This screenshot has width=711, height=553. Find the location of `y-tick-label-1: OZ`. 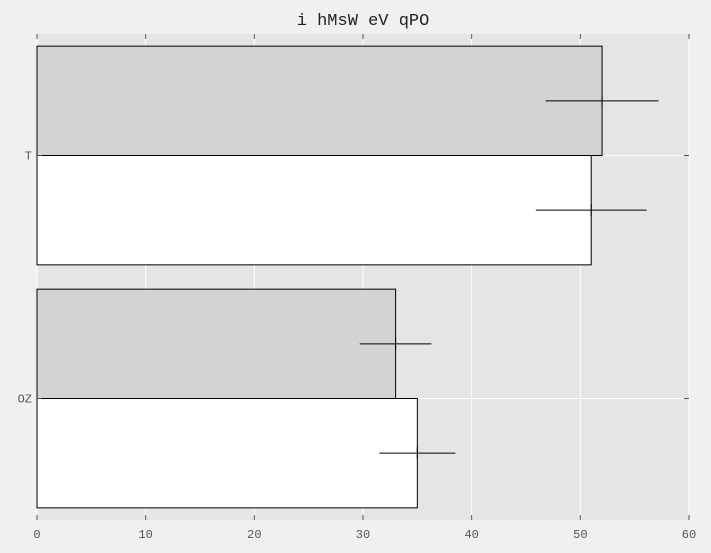

y-tick-label-1: OZ is located at coordinates (25, 400).